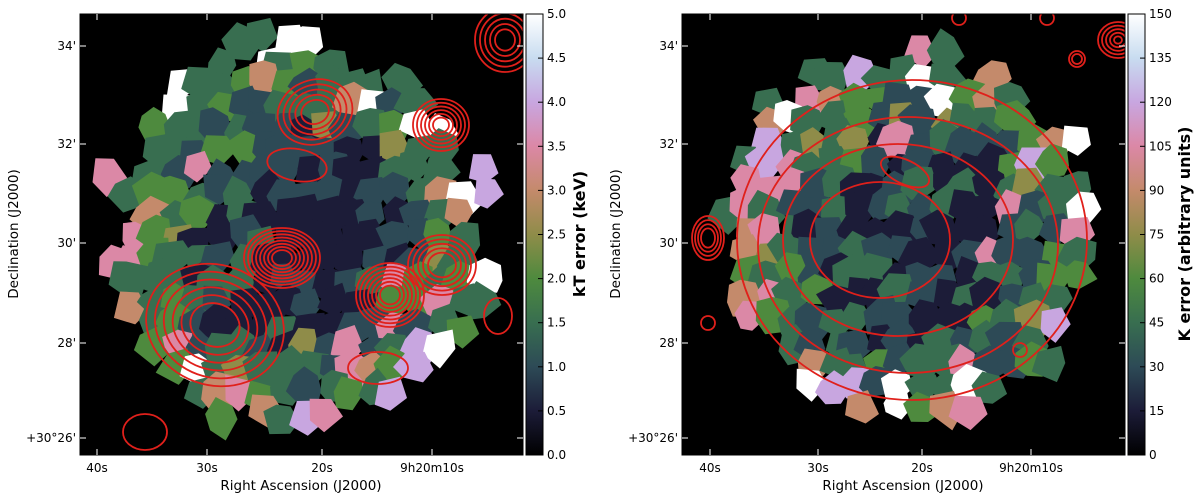  What do you see at coordinates (556, 14) in the screenshot?
I see `left-colorbar-tick-label: 5.0` at bounding box center [556, 14].